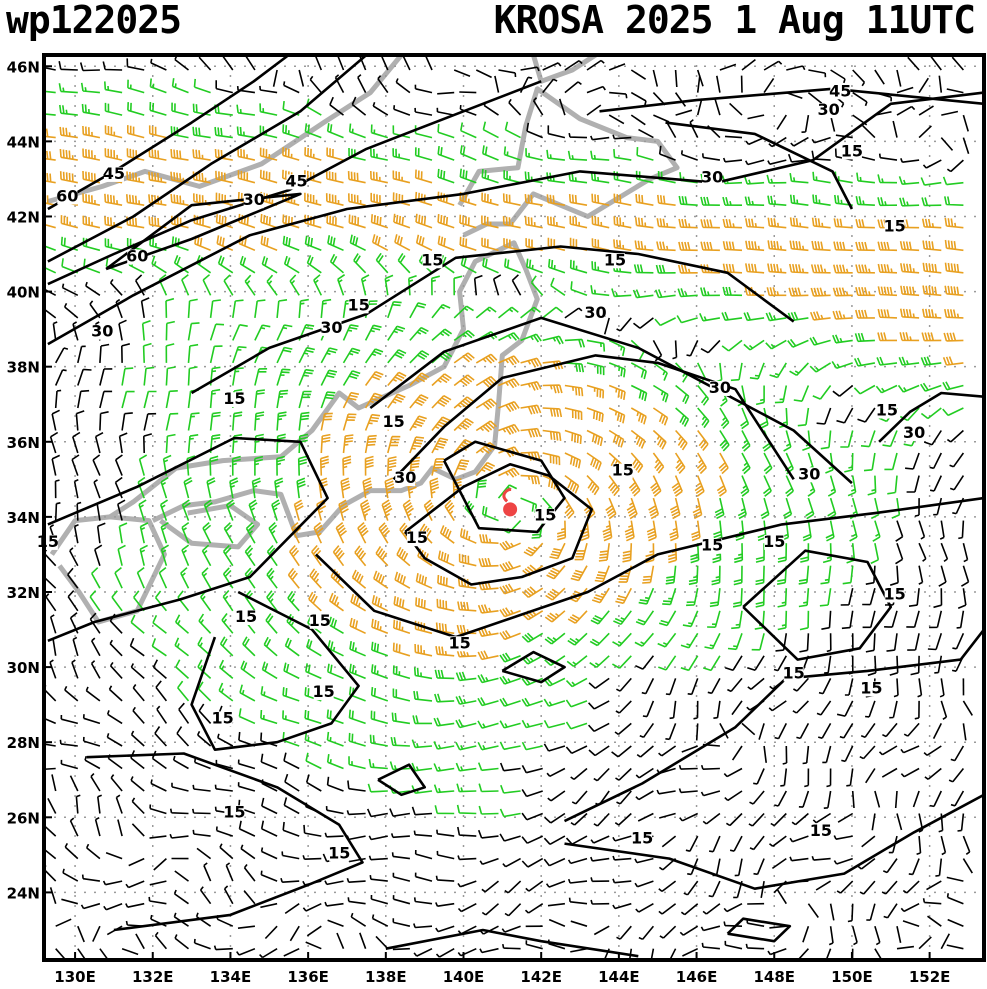 The image size is (987, 989). I want to click on contour-label: 30, so click(828, 109).